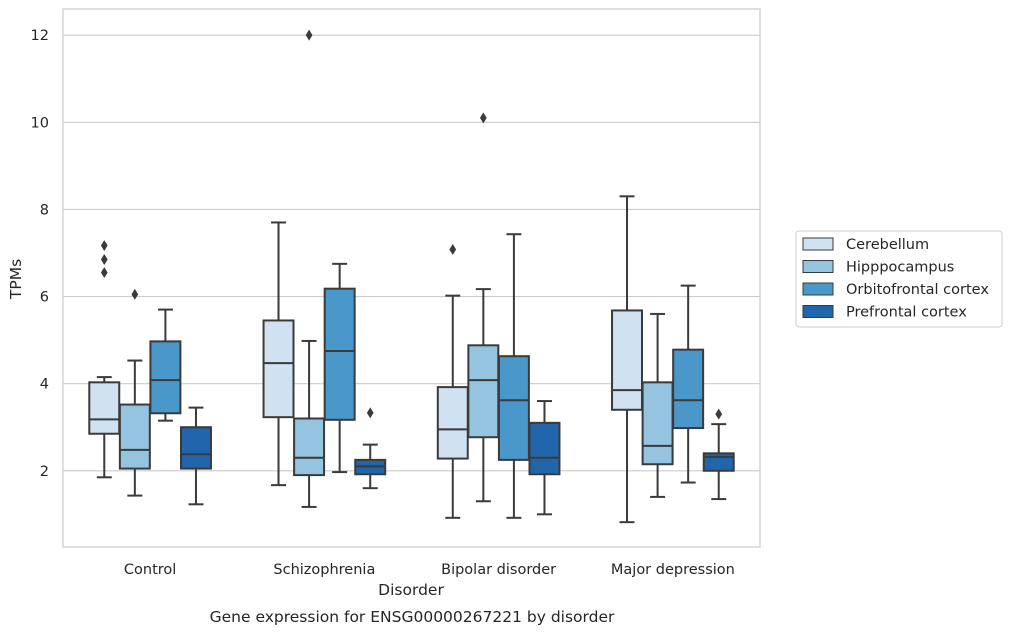  What do you see at coordinates (44, 298) in the screenshot?
I see `y-tick-label: 6` at bounding box center [44, 298].